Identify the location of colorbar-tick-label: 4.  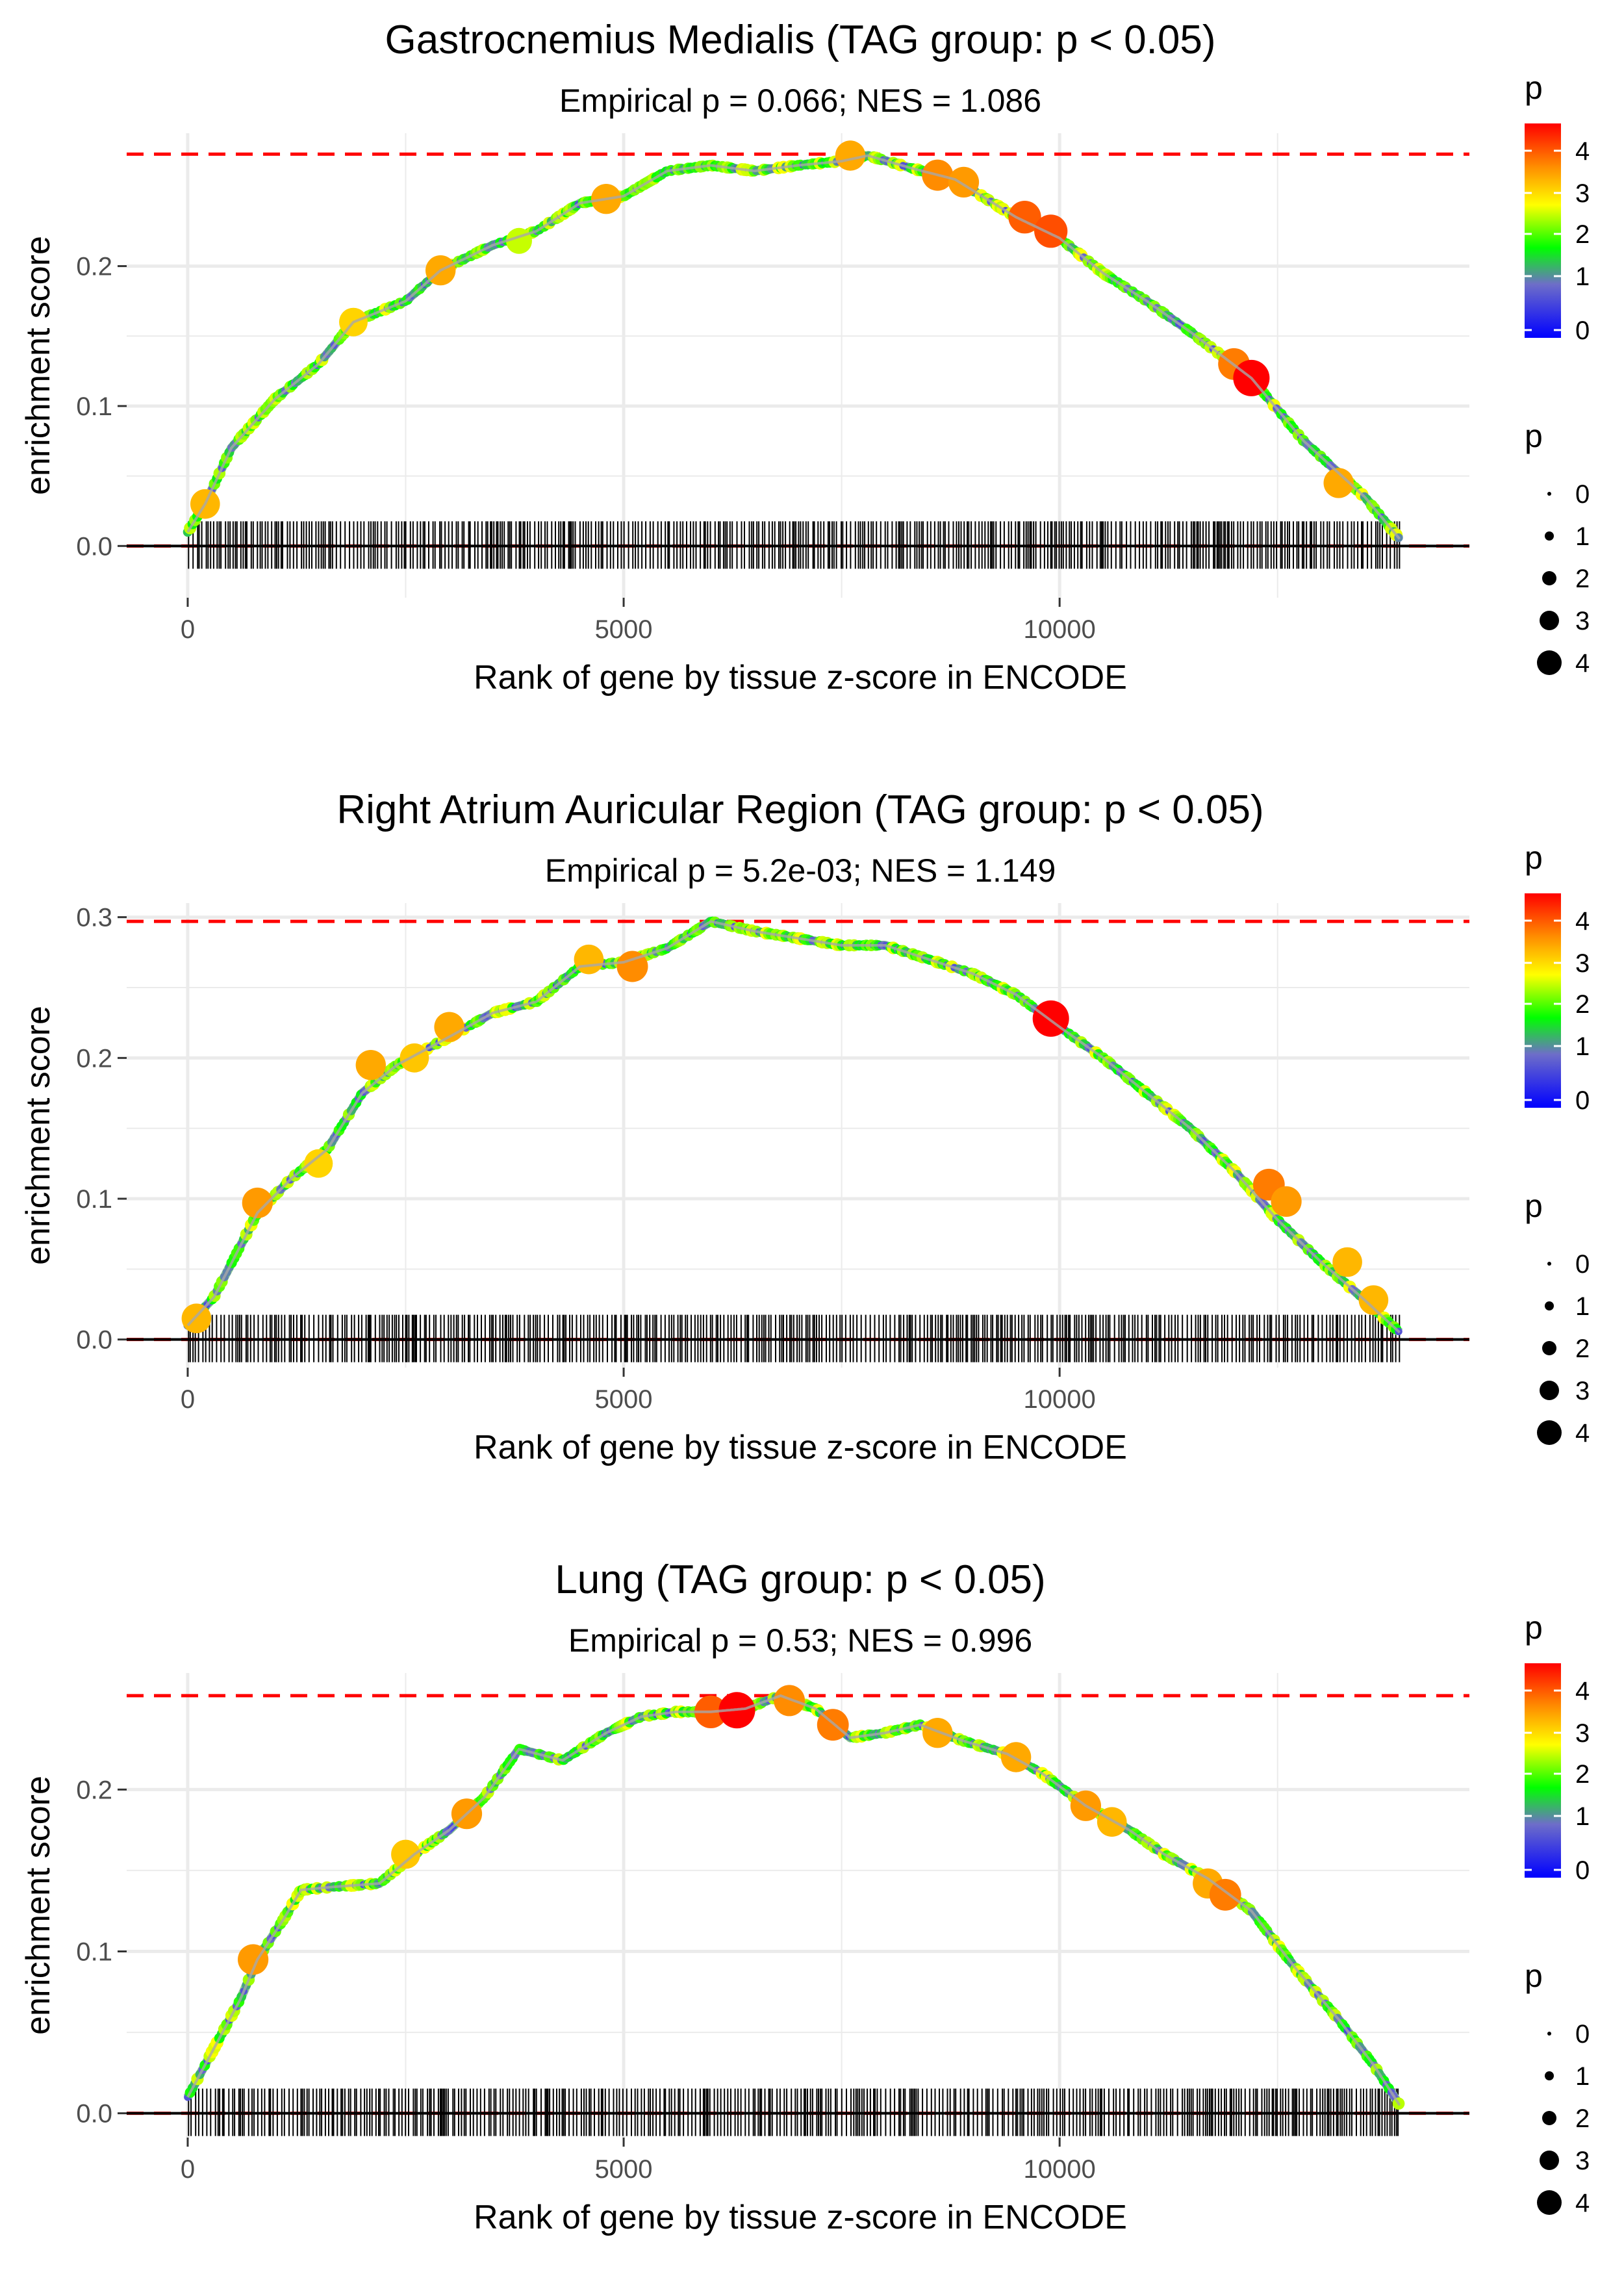
(1582, 921).